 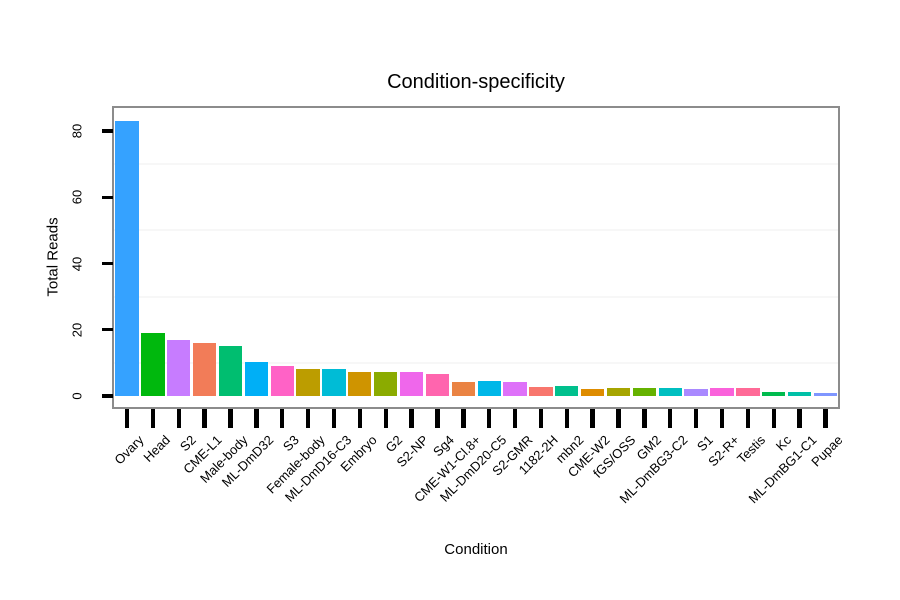 What do you see at coordinates (77, 329) in the screenshot?
I see `y-tick-label: 20` at bounding box center [77, 329].